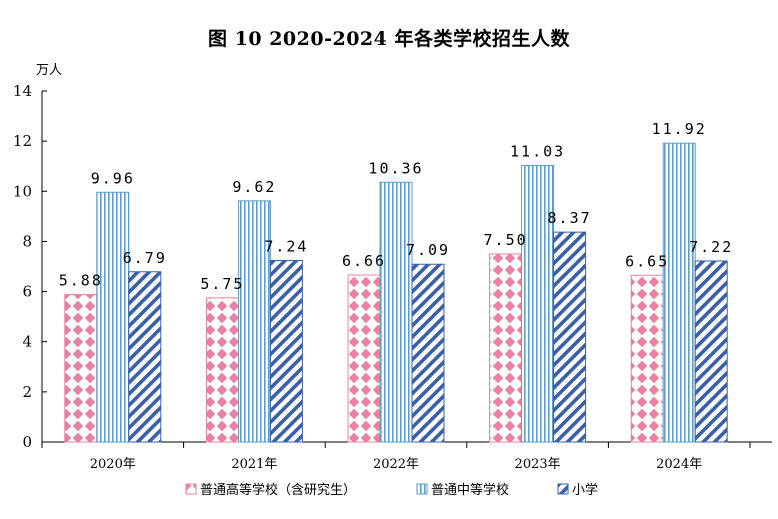 This screenshot has height=519, width=778. Describe the element at coordinates (49, 70) in the screenshot. I see `y-unit-label: 万人` at that location.